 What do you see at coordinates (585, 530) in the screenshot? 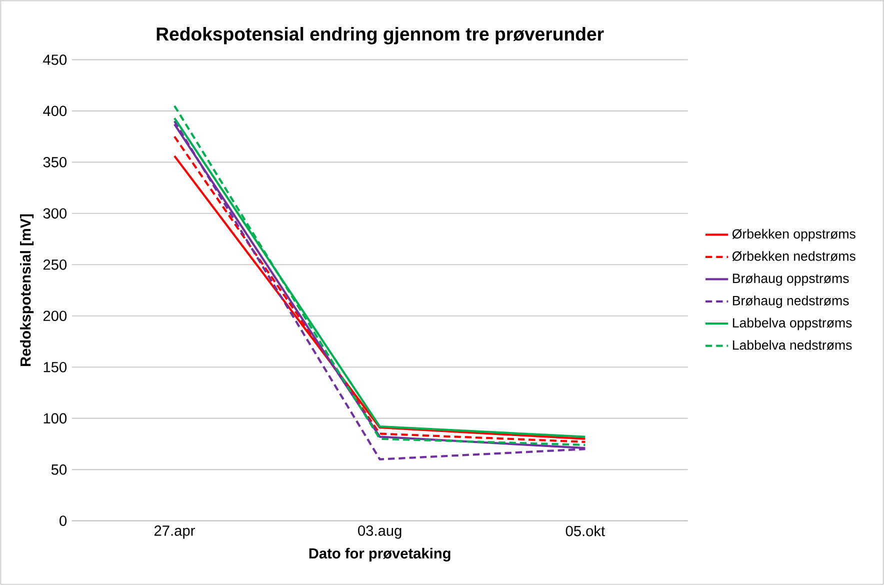
I see `x-tick-label: 05.okt` at bounding box center [585, 530].